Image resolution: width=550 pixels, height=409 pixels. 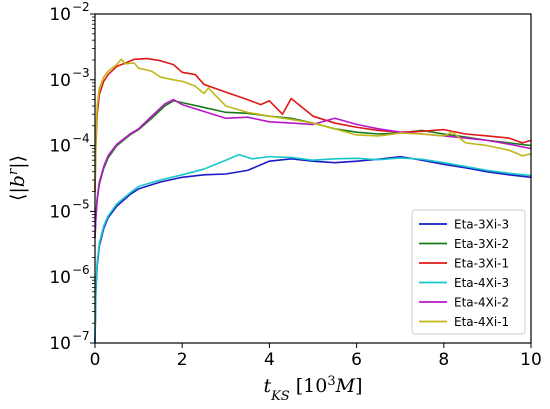 What do you see at coordinates (81, 336) in the screenshot?
I see `y-tick-exponent: −7` at bounding box center [81, 336].